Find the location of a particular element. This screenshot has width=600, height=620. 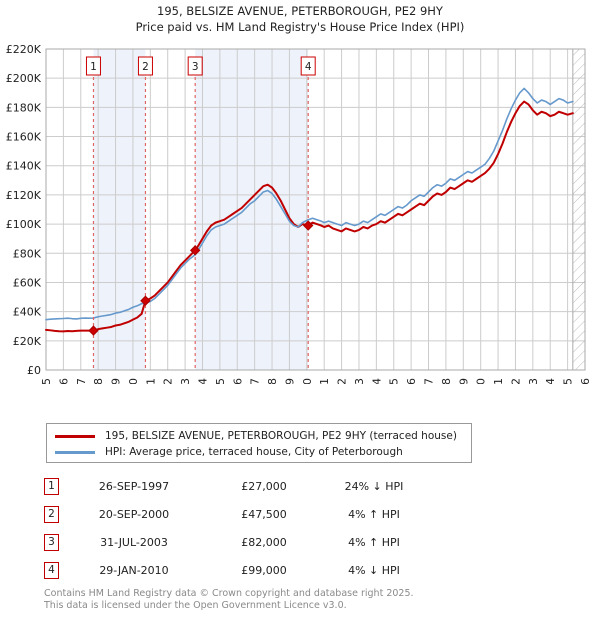

table-row: 1 26-SEP-1997 £27,000 24% ↓ HPI is located at coordinates (254, 486).